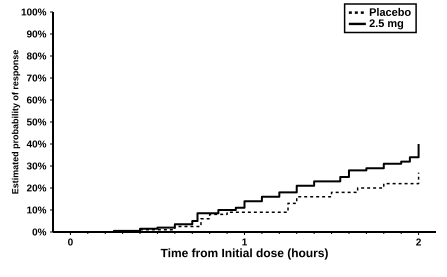 The image size is (447, 277). I want to click on y-tick-label: 20%, so click(36, 188).